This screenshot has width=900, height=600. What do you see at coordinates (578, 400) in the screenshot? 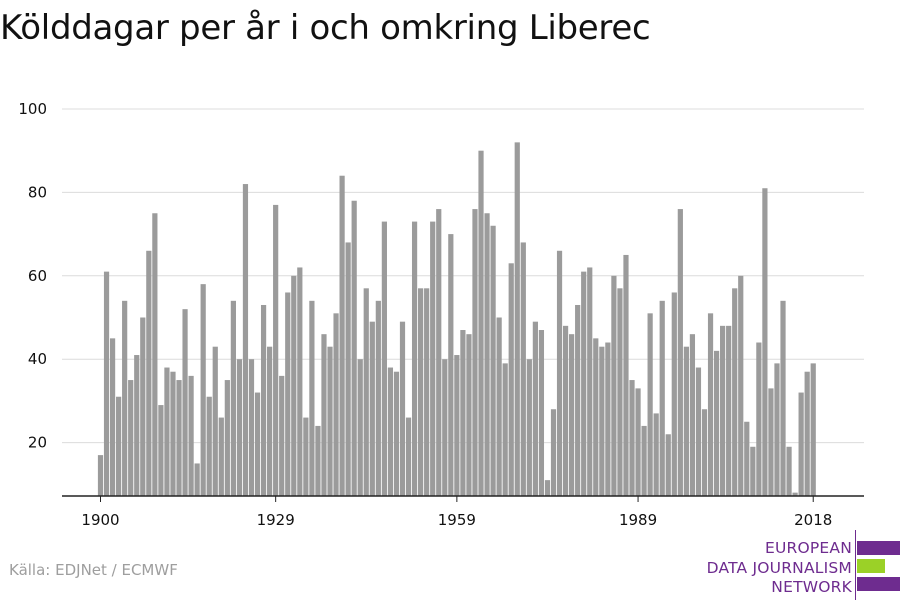
I see `bar-1979` at bounding box center [578, 400].